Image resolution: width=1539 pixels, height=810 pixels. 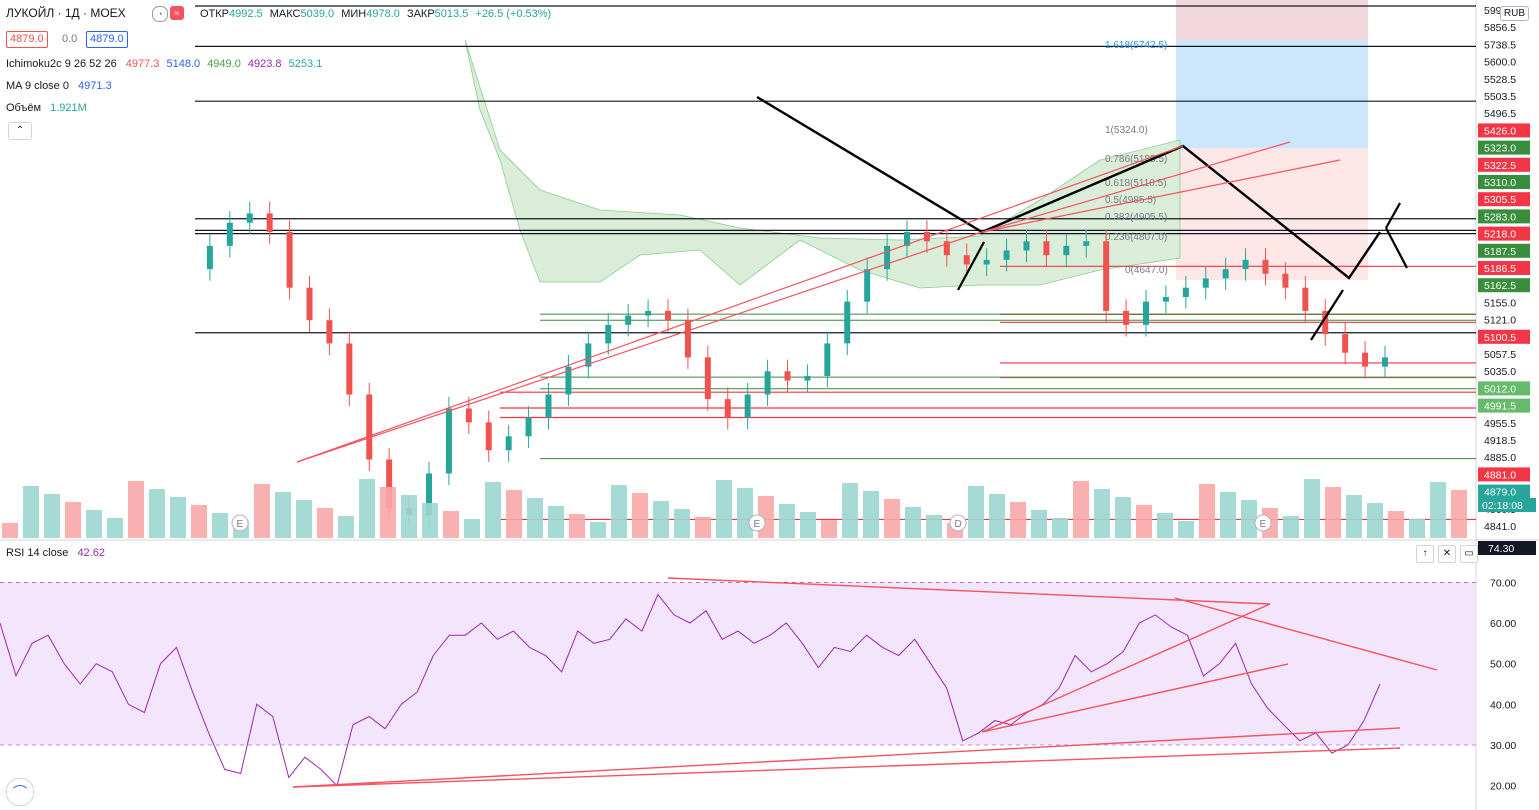 What do you see at coordinates (55, 553) in the screenshot?
I see `rsi-legend: RSI 14 close 42.62` at bounding box center [55, 553].